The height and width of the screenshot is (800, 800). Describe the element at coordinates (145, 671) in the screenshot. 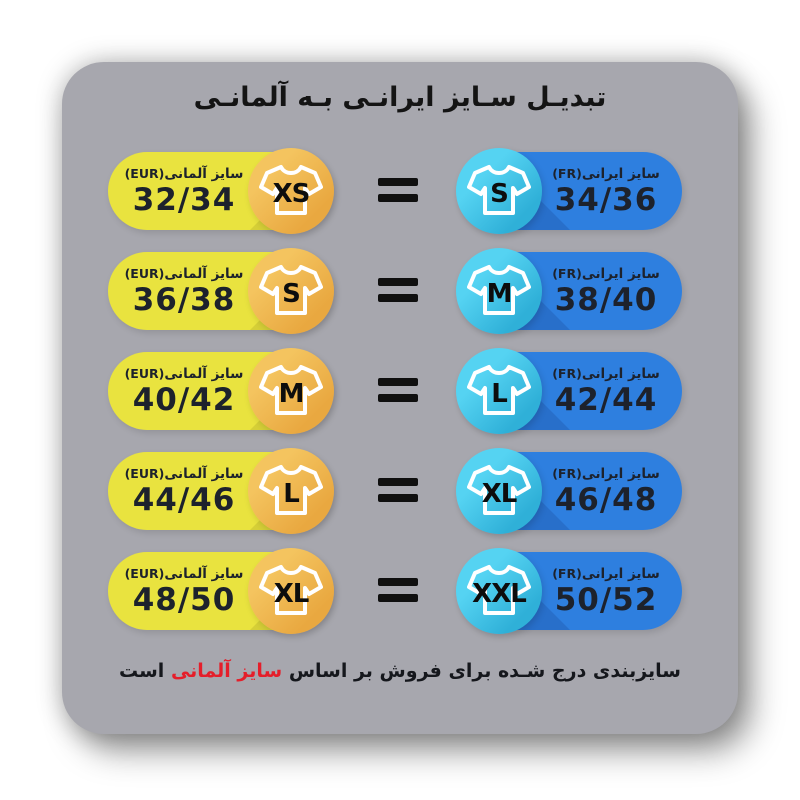

I see `footnote-suffix: است` at that location.